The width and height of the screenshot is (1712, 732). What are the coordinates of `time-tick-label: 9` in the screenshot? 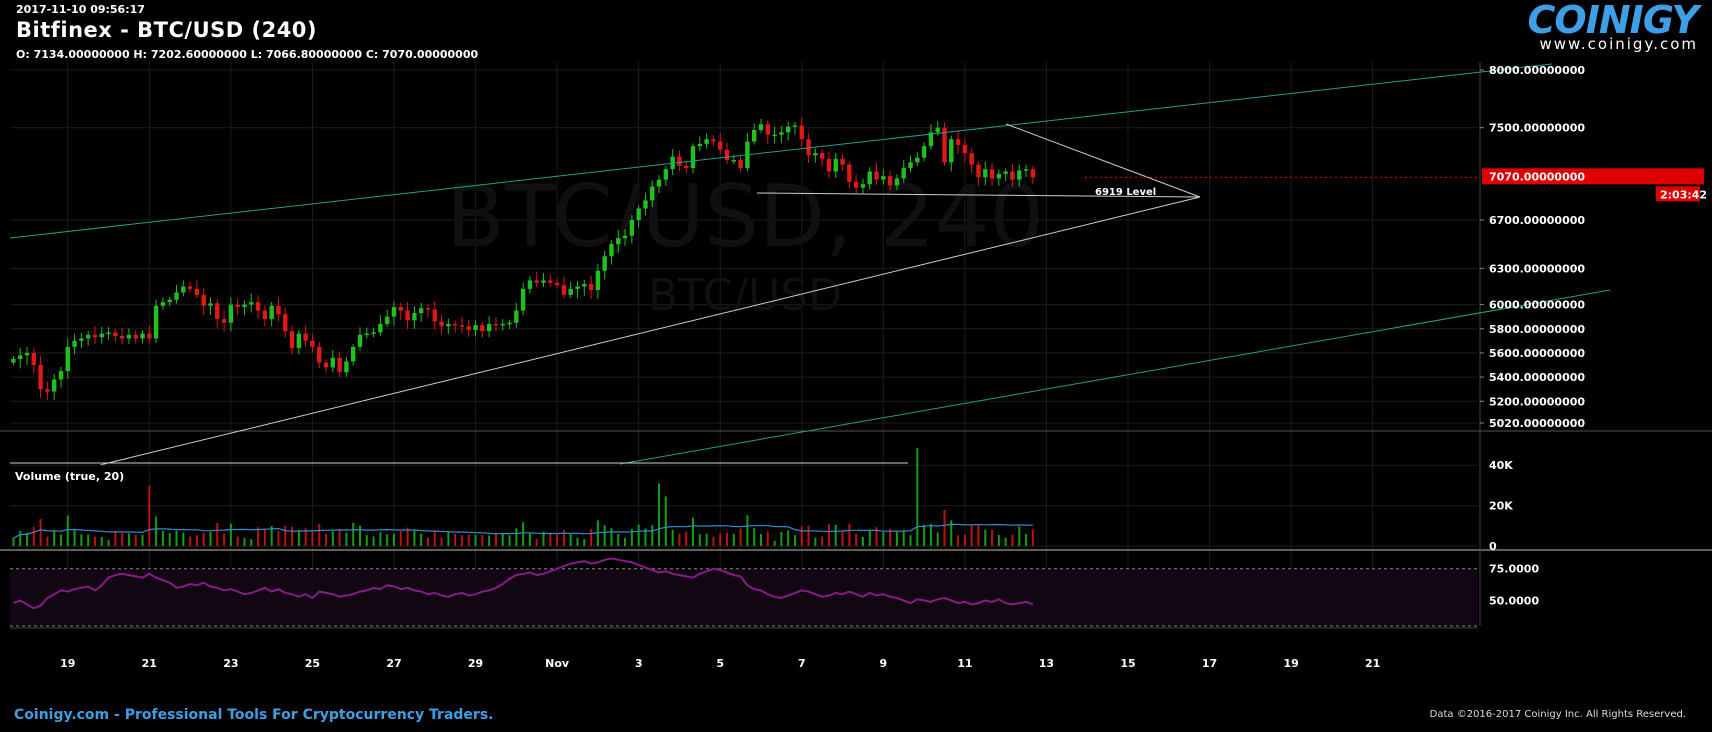 It's located at (883, 663).